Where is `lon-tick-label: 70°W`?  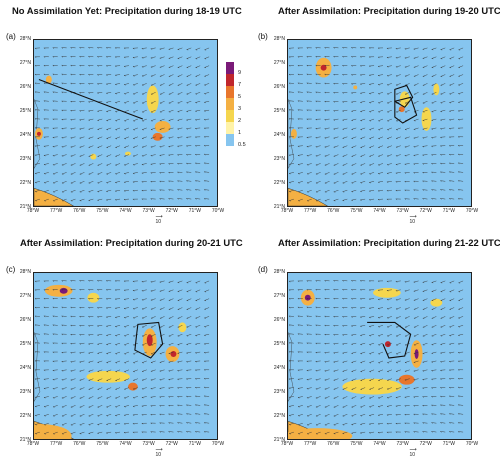 lon-tick-label: 70°W is located at coordinates (218, 211).